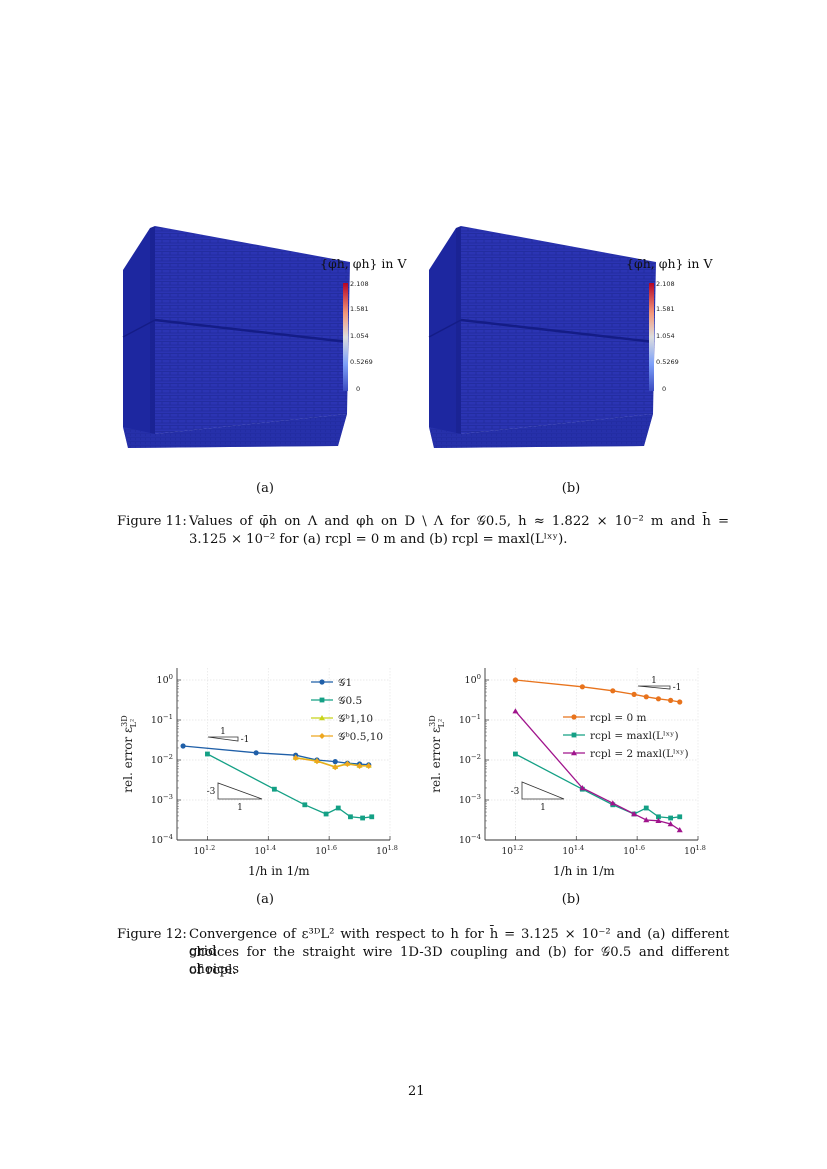  Describe the element at coordinates (355, 719) in the screenshot. I see `svg-text: 𝒢ᵇ1,10` at that location.